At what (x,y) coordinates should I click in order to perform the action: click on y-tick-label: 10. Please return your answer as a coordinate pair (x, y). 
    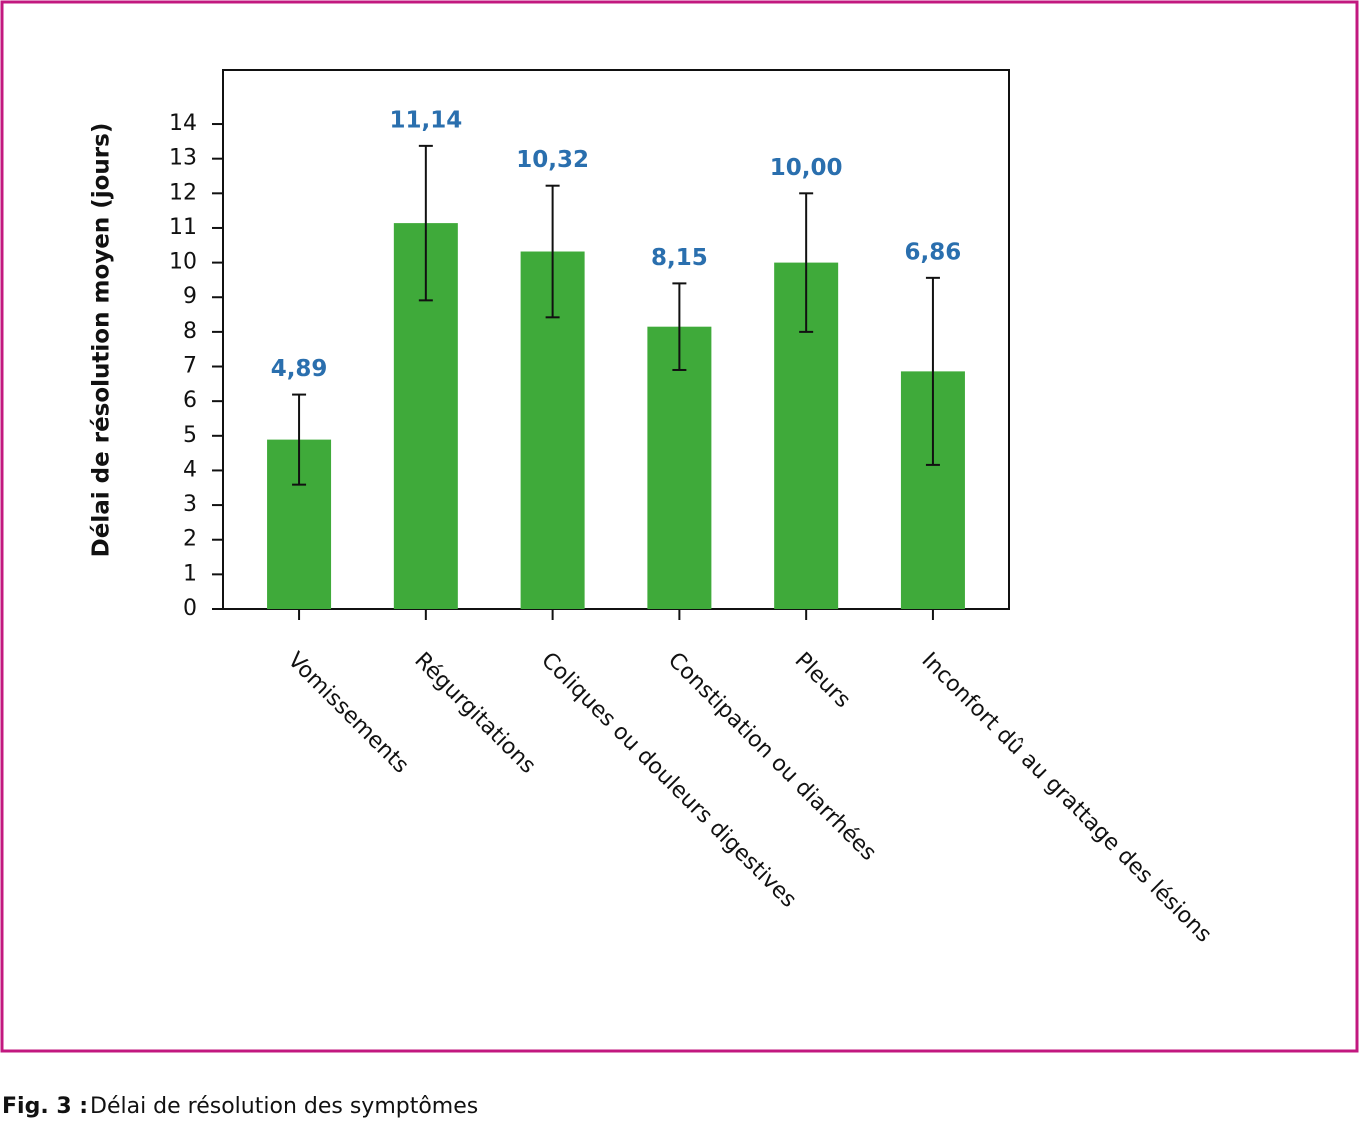
    Looking at the image, I should click on (183, 262).